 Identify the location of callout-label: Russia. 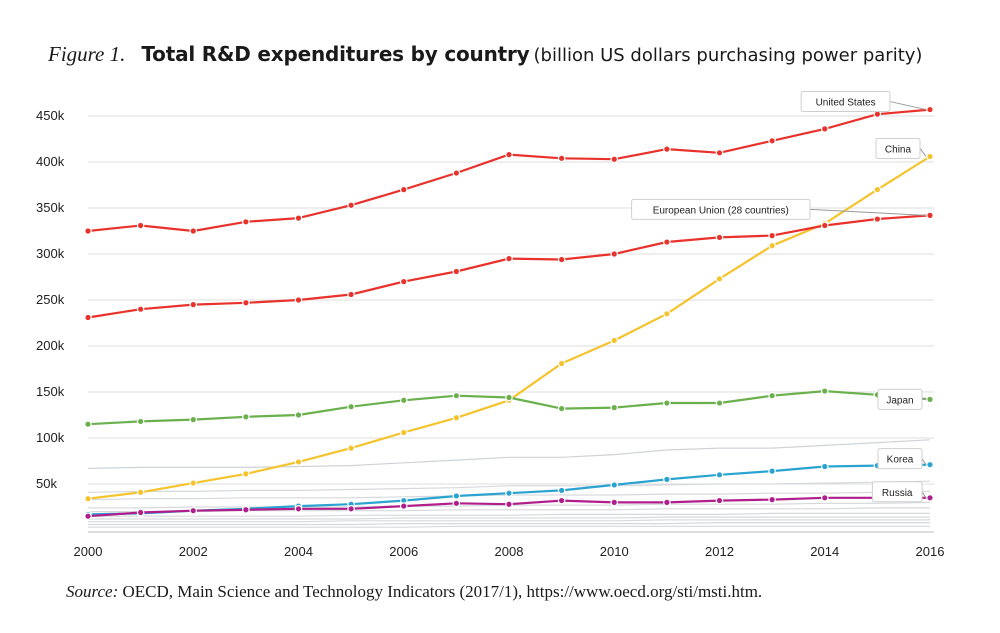
(897, 493).